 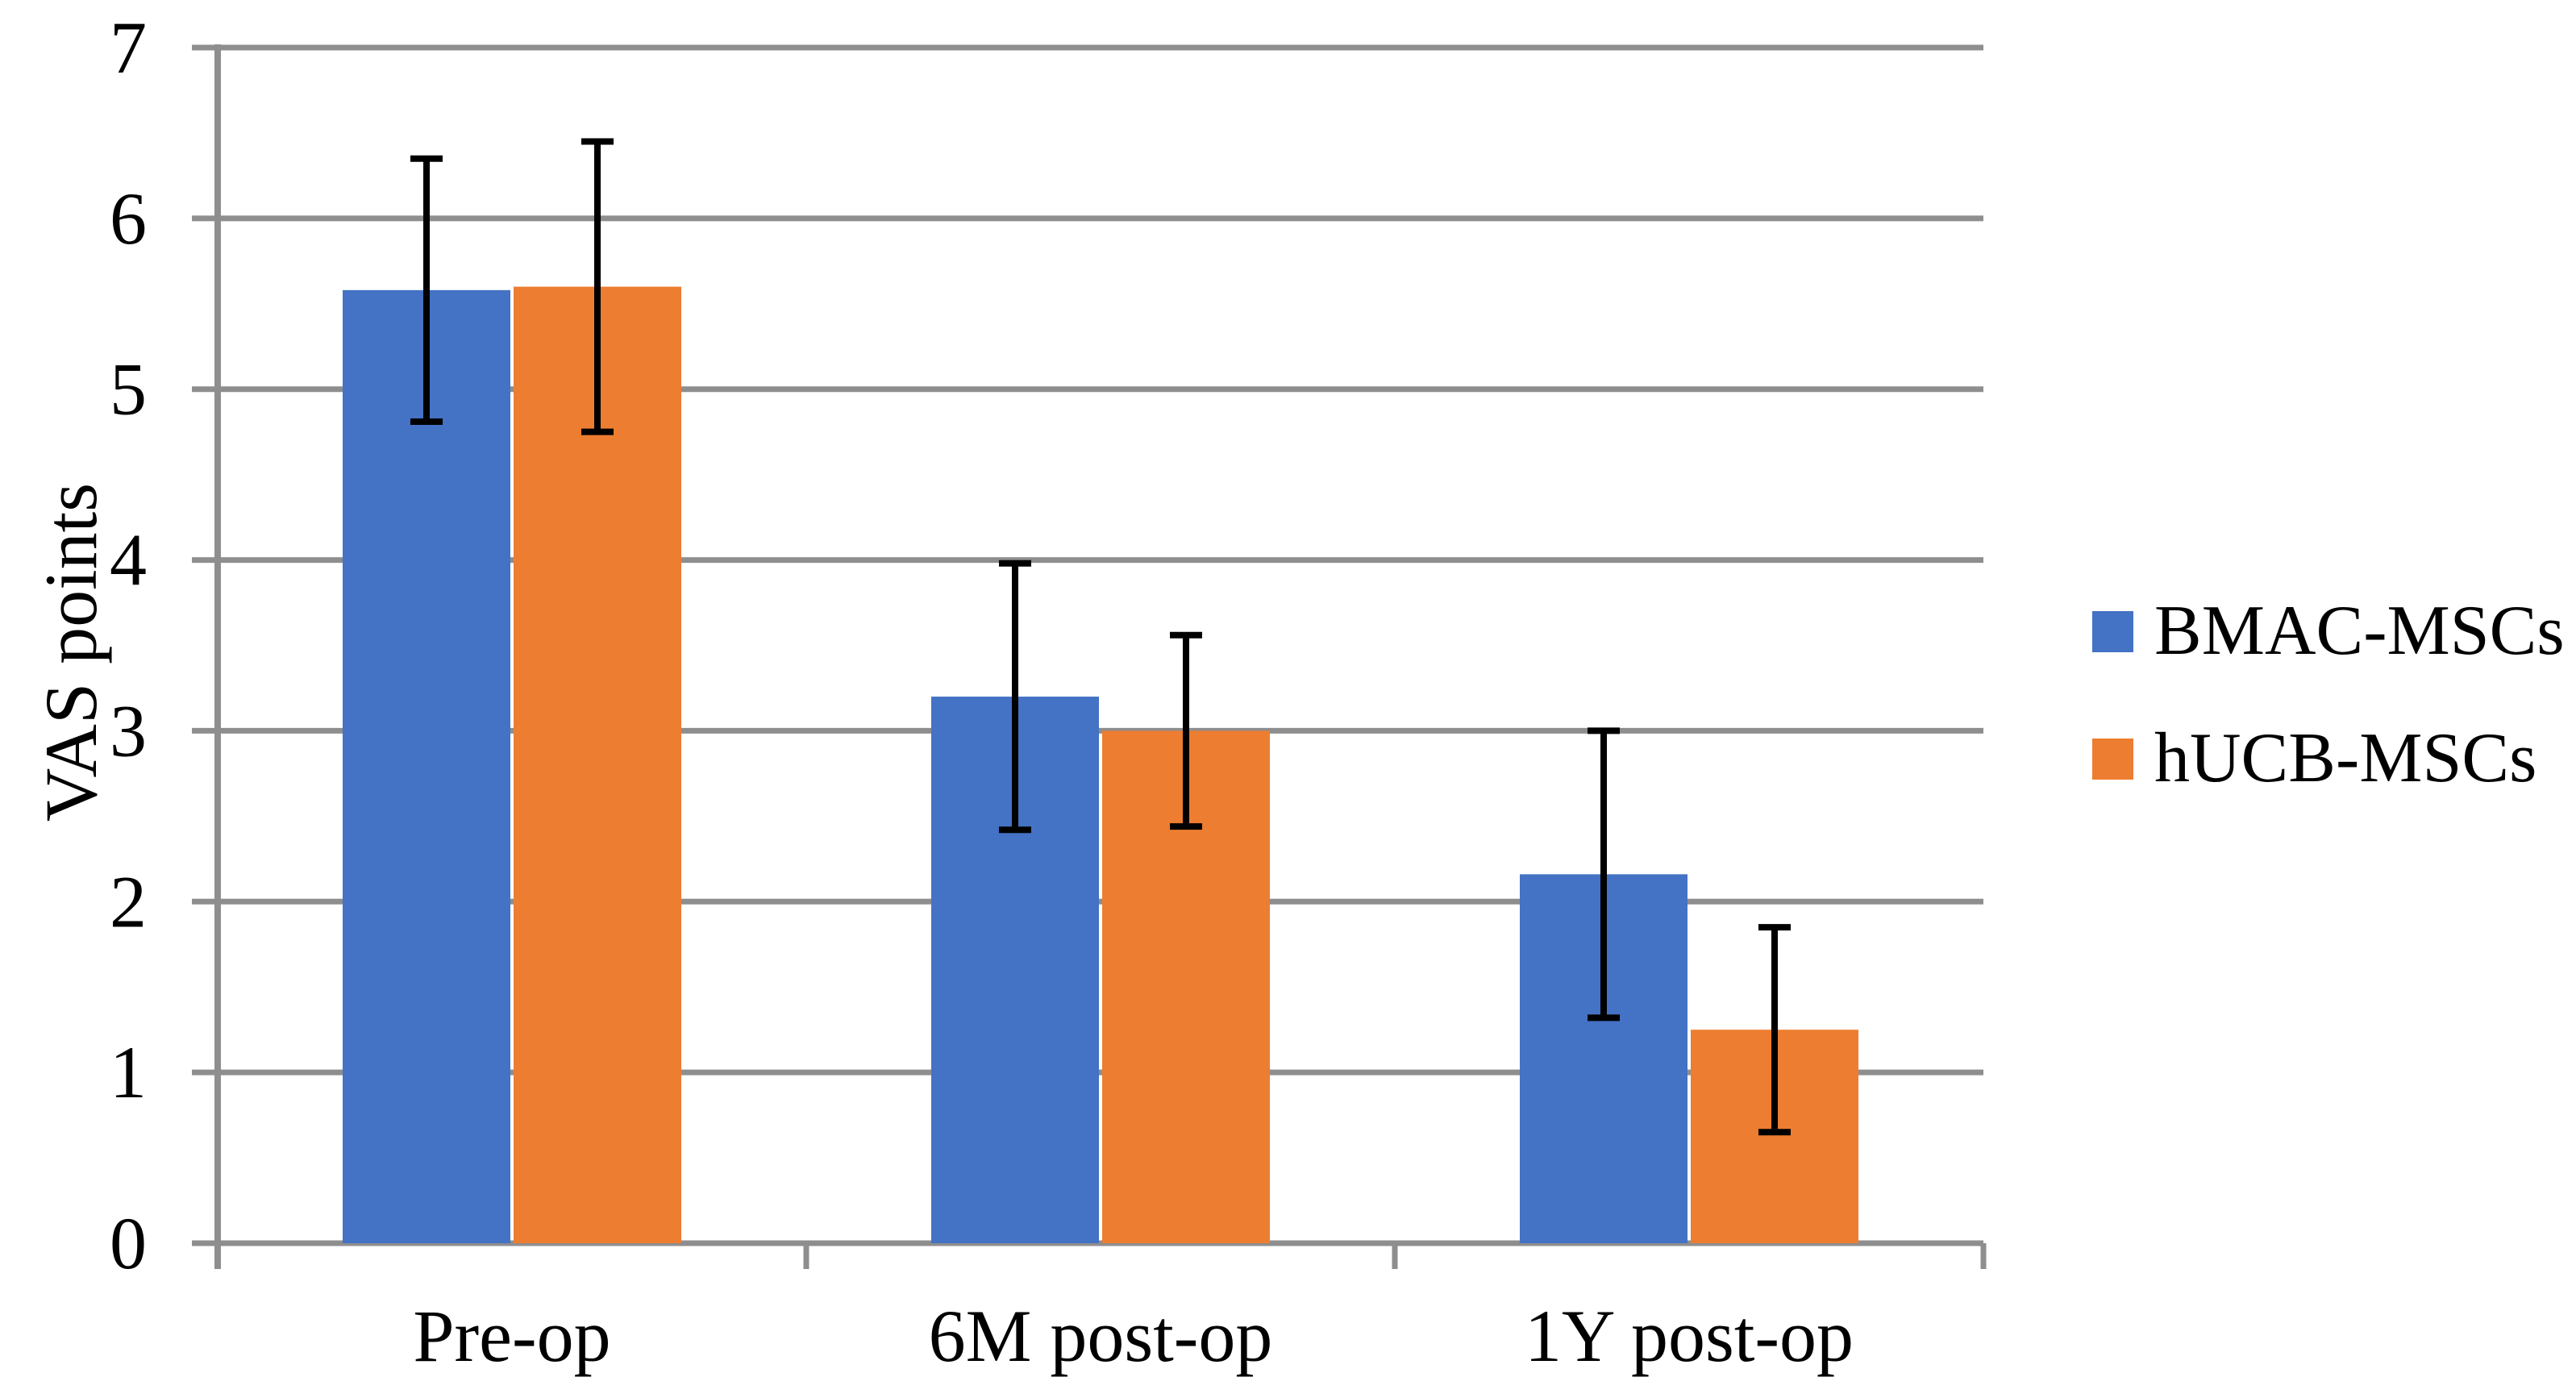 What do you see at coordinates (2345, 758) in the screenshot?
I see `legend-label-hucb: hUCB-MSCs` at bounding box center [2345, 758].